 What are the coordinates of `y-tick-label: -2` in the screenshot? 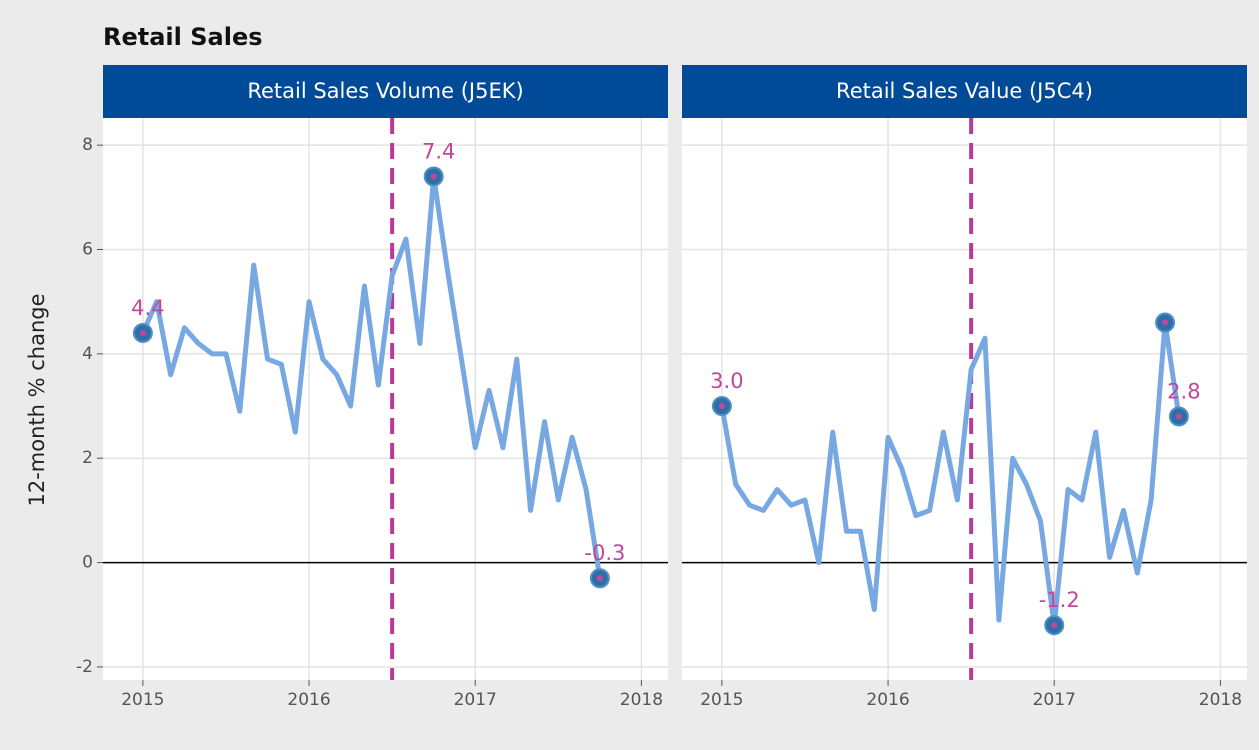 It's located at (84, 667).